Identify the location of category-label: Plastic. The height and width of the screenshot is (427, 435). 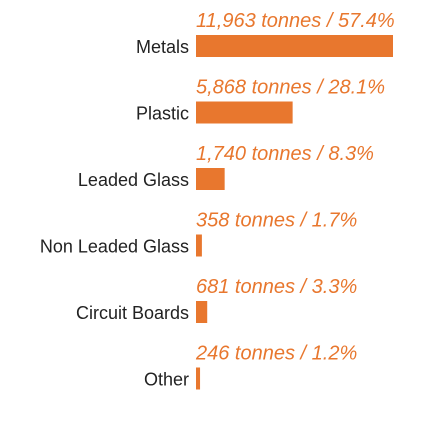
(162, 114).